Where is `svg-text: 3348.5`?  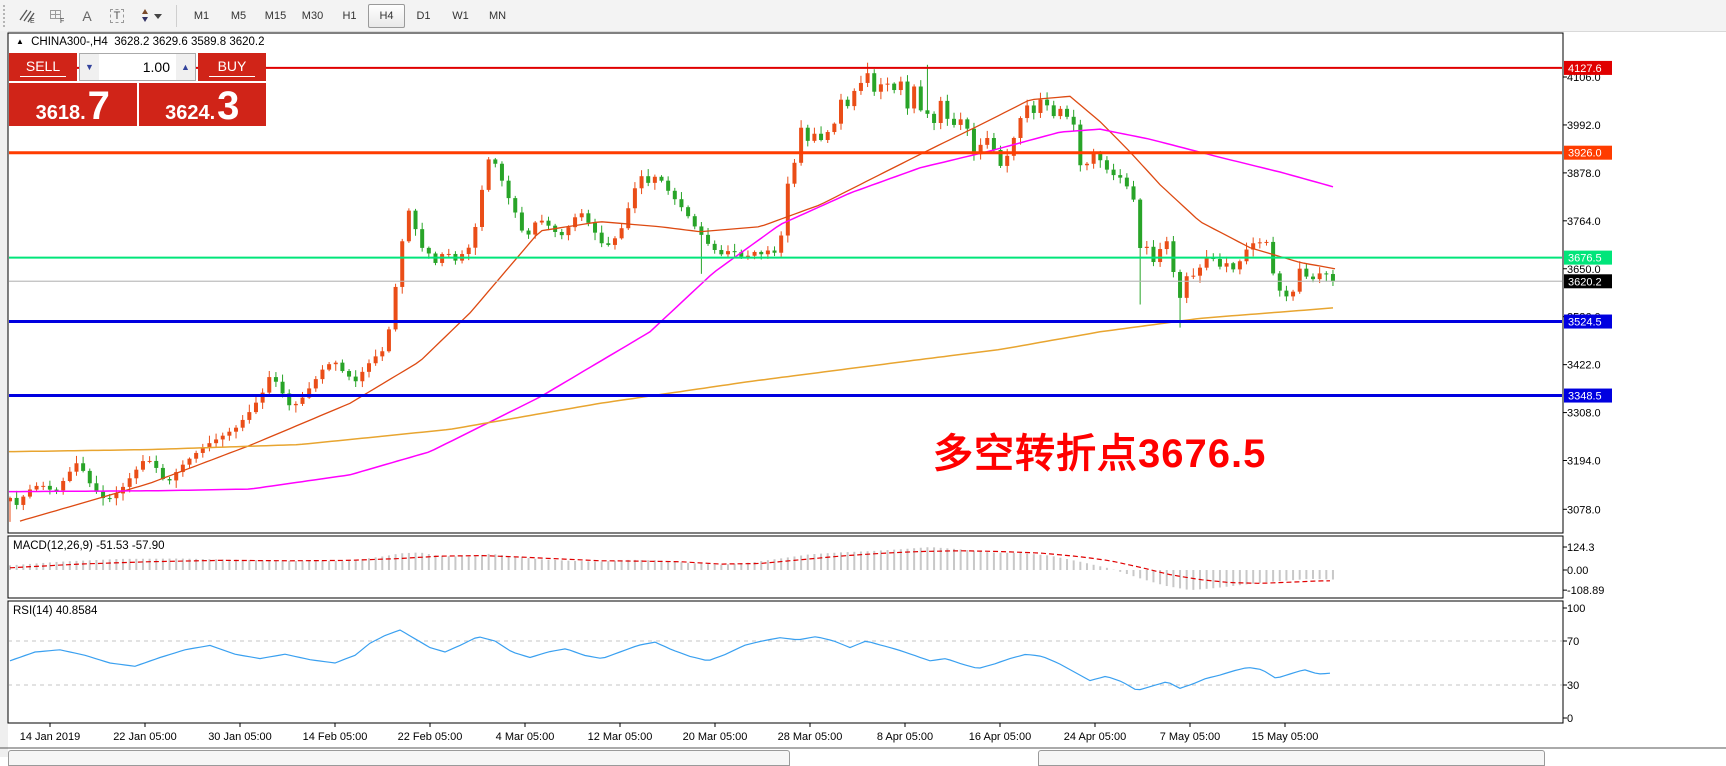 svg-text: 3348.5 is located at coordinates (1585, 397).